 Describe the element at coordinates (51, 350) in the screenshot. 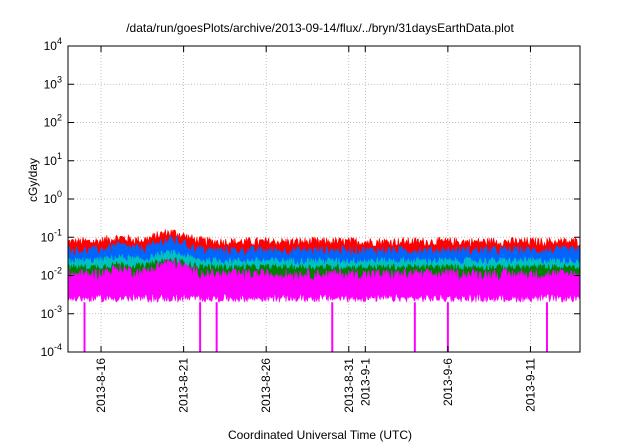

I see `y-tick-label: 10⁻⁴` at that location.